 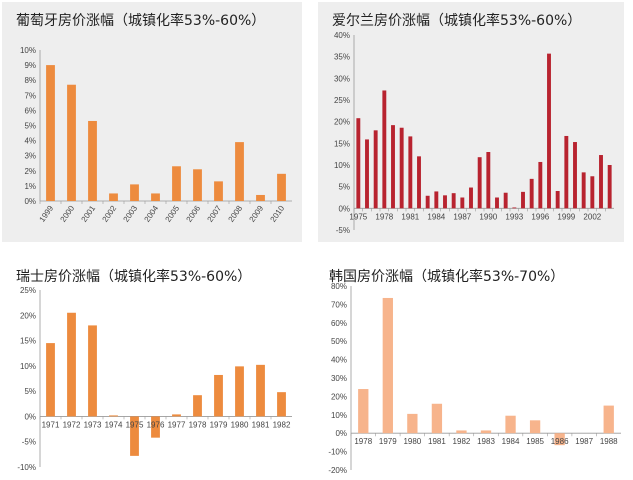 I want to click on portugal-ytick-label: 2%, so click(x=30, y=171).